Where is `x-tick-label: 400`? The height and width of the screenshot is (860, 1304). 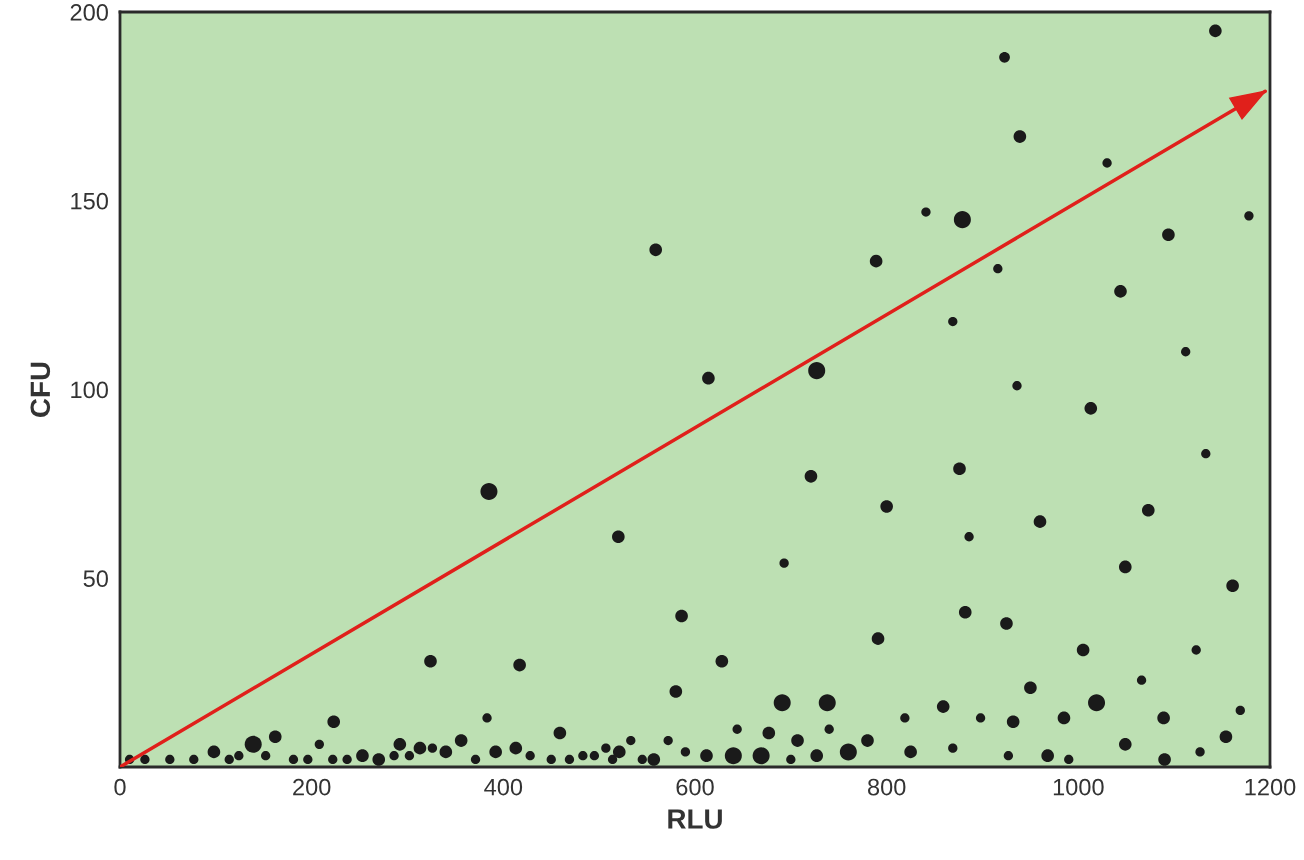 x-tick-label: 400 is located at coordinates (503, 787).